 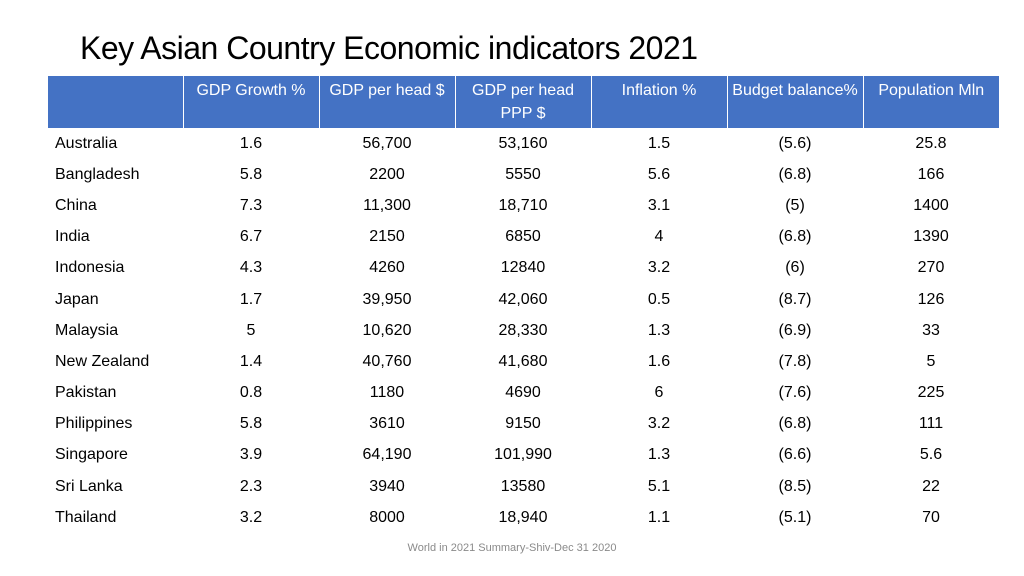 I want to click on table-row: Australia 1.6 56,700 53,160 1.5 (5.6) 25.8, so click(x=523, y=143).